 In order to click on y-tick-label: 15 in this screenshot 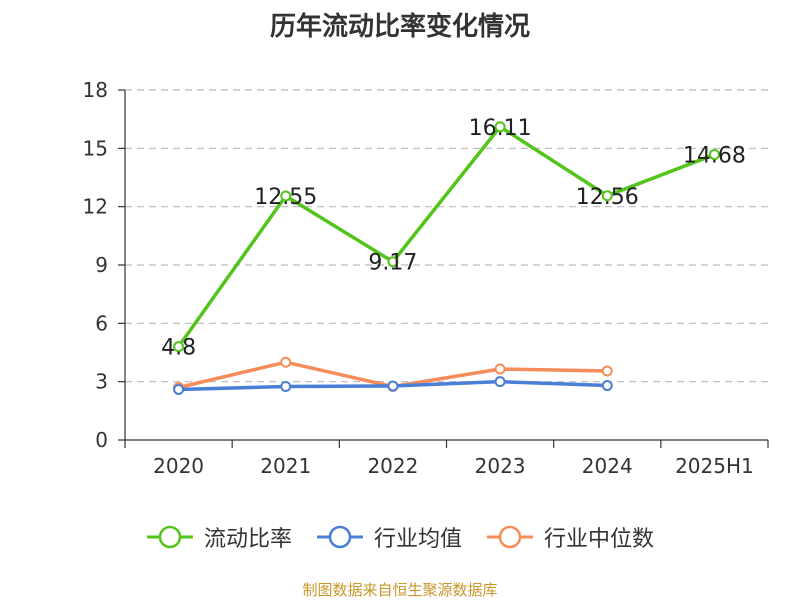, I will do `click(95, 148)`.